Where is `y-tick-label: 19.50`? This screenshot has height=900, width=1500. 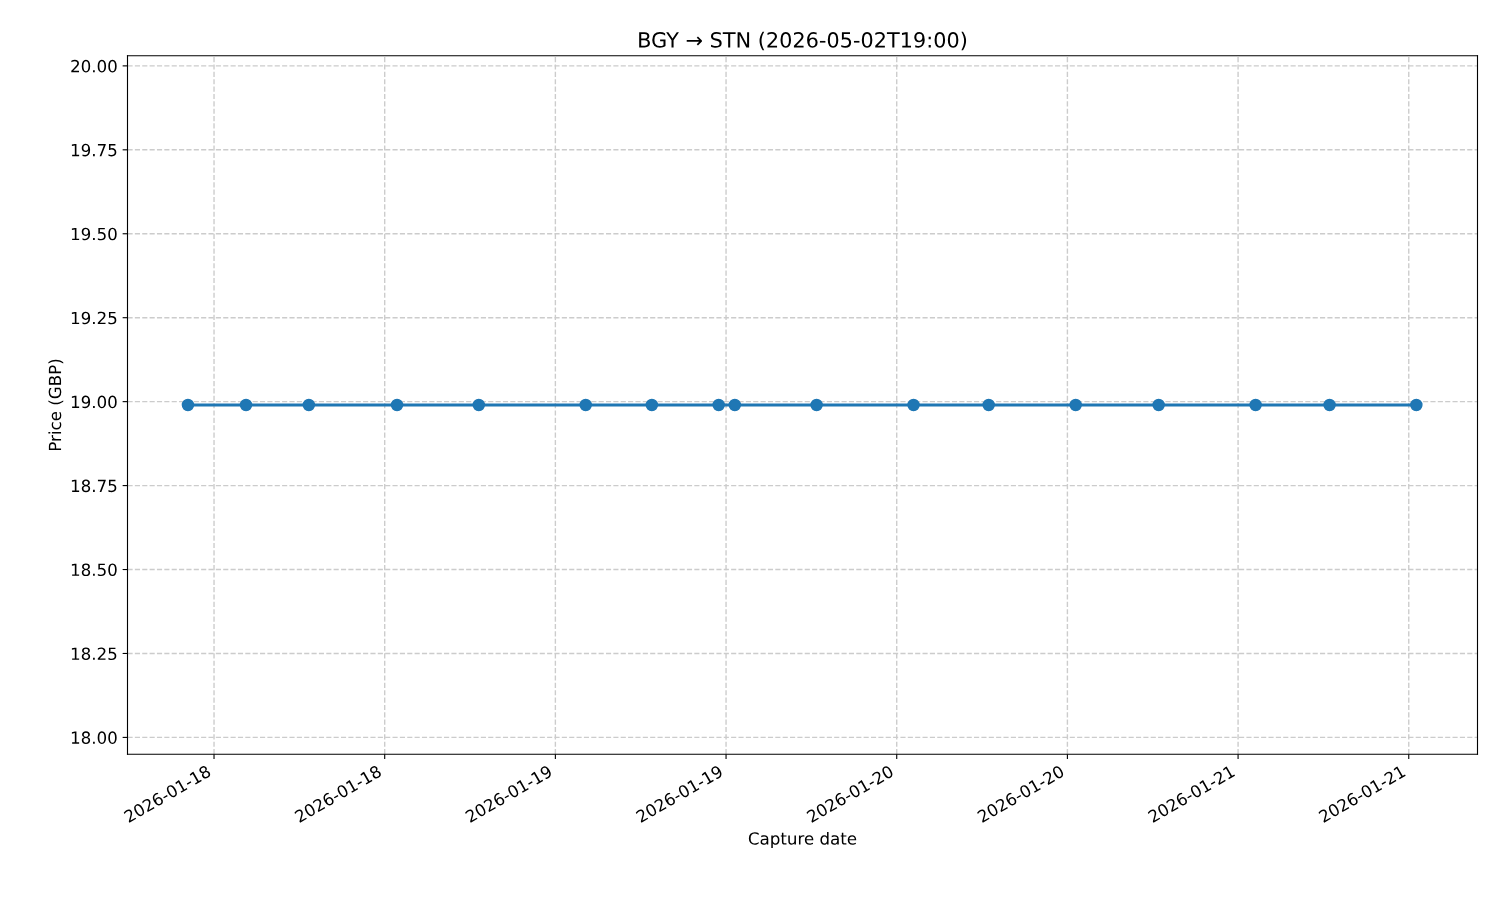
y-tick-label: 19.50 is located at coordinates (94, 234).